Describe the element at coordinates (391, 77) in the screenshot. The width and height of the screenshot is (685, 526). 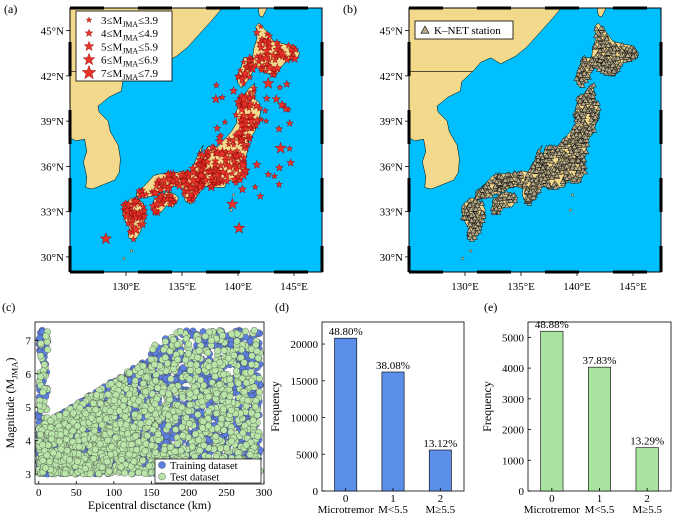
I see `lat-tick-label: 42°N` at that location.